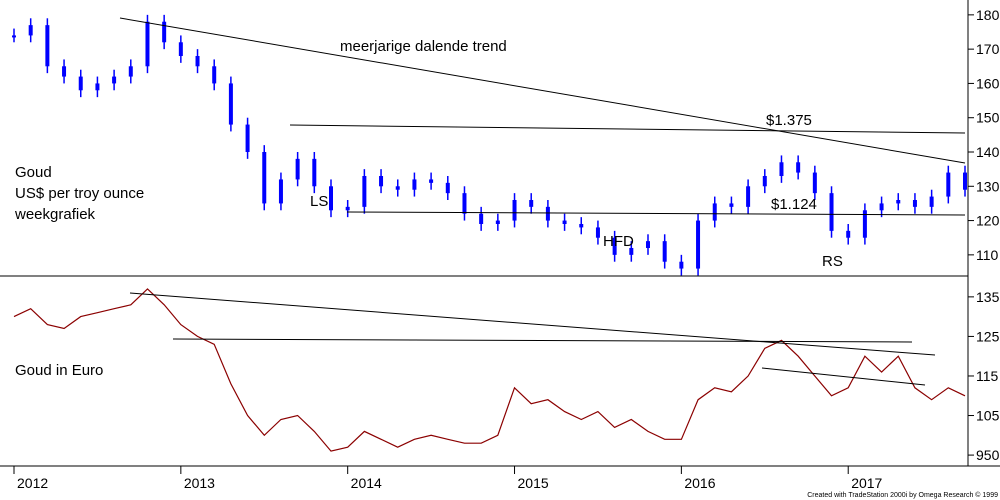 This screenshot has width=1000, height=500. I want to click on x-axis: 2012 2013 2014 2015 2016 2017, so click(448, 478).